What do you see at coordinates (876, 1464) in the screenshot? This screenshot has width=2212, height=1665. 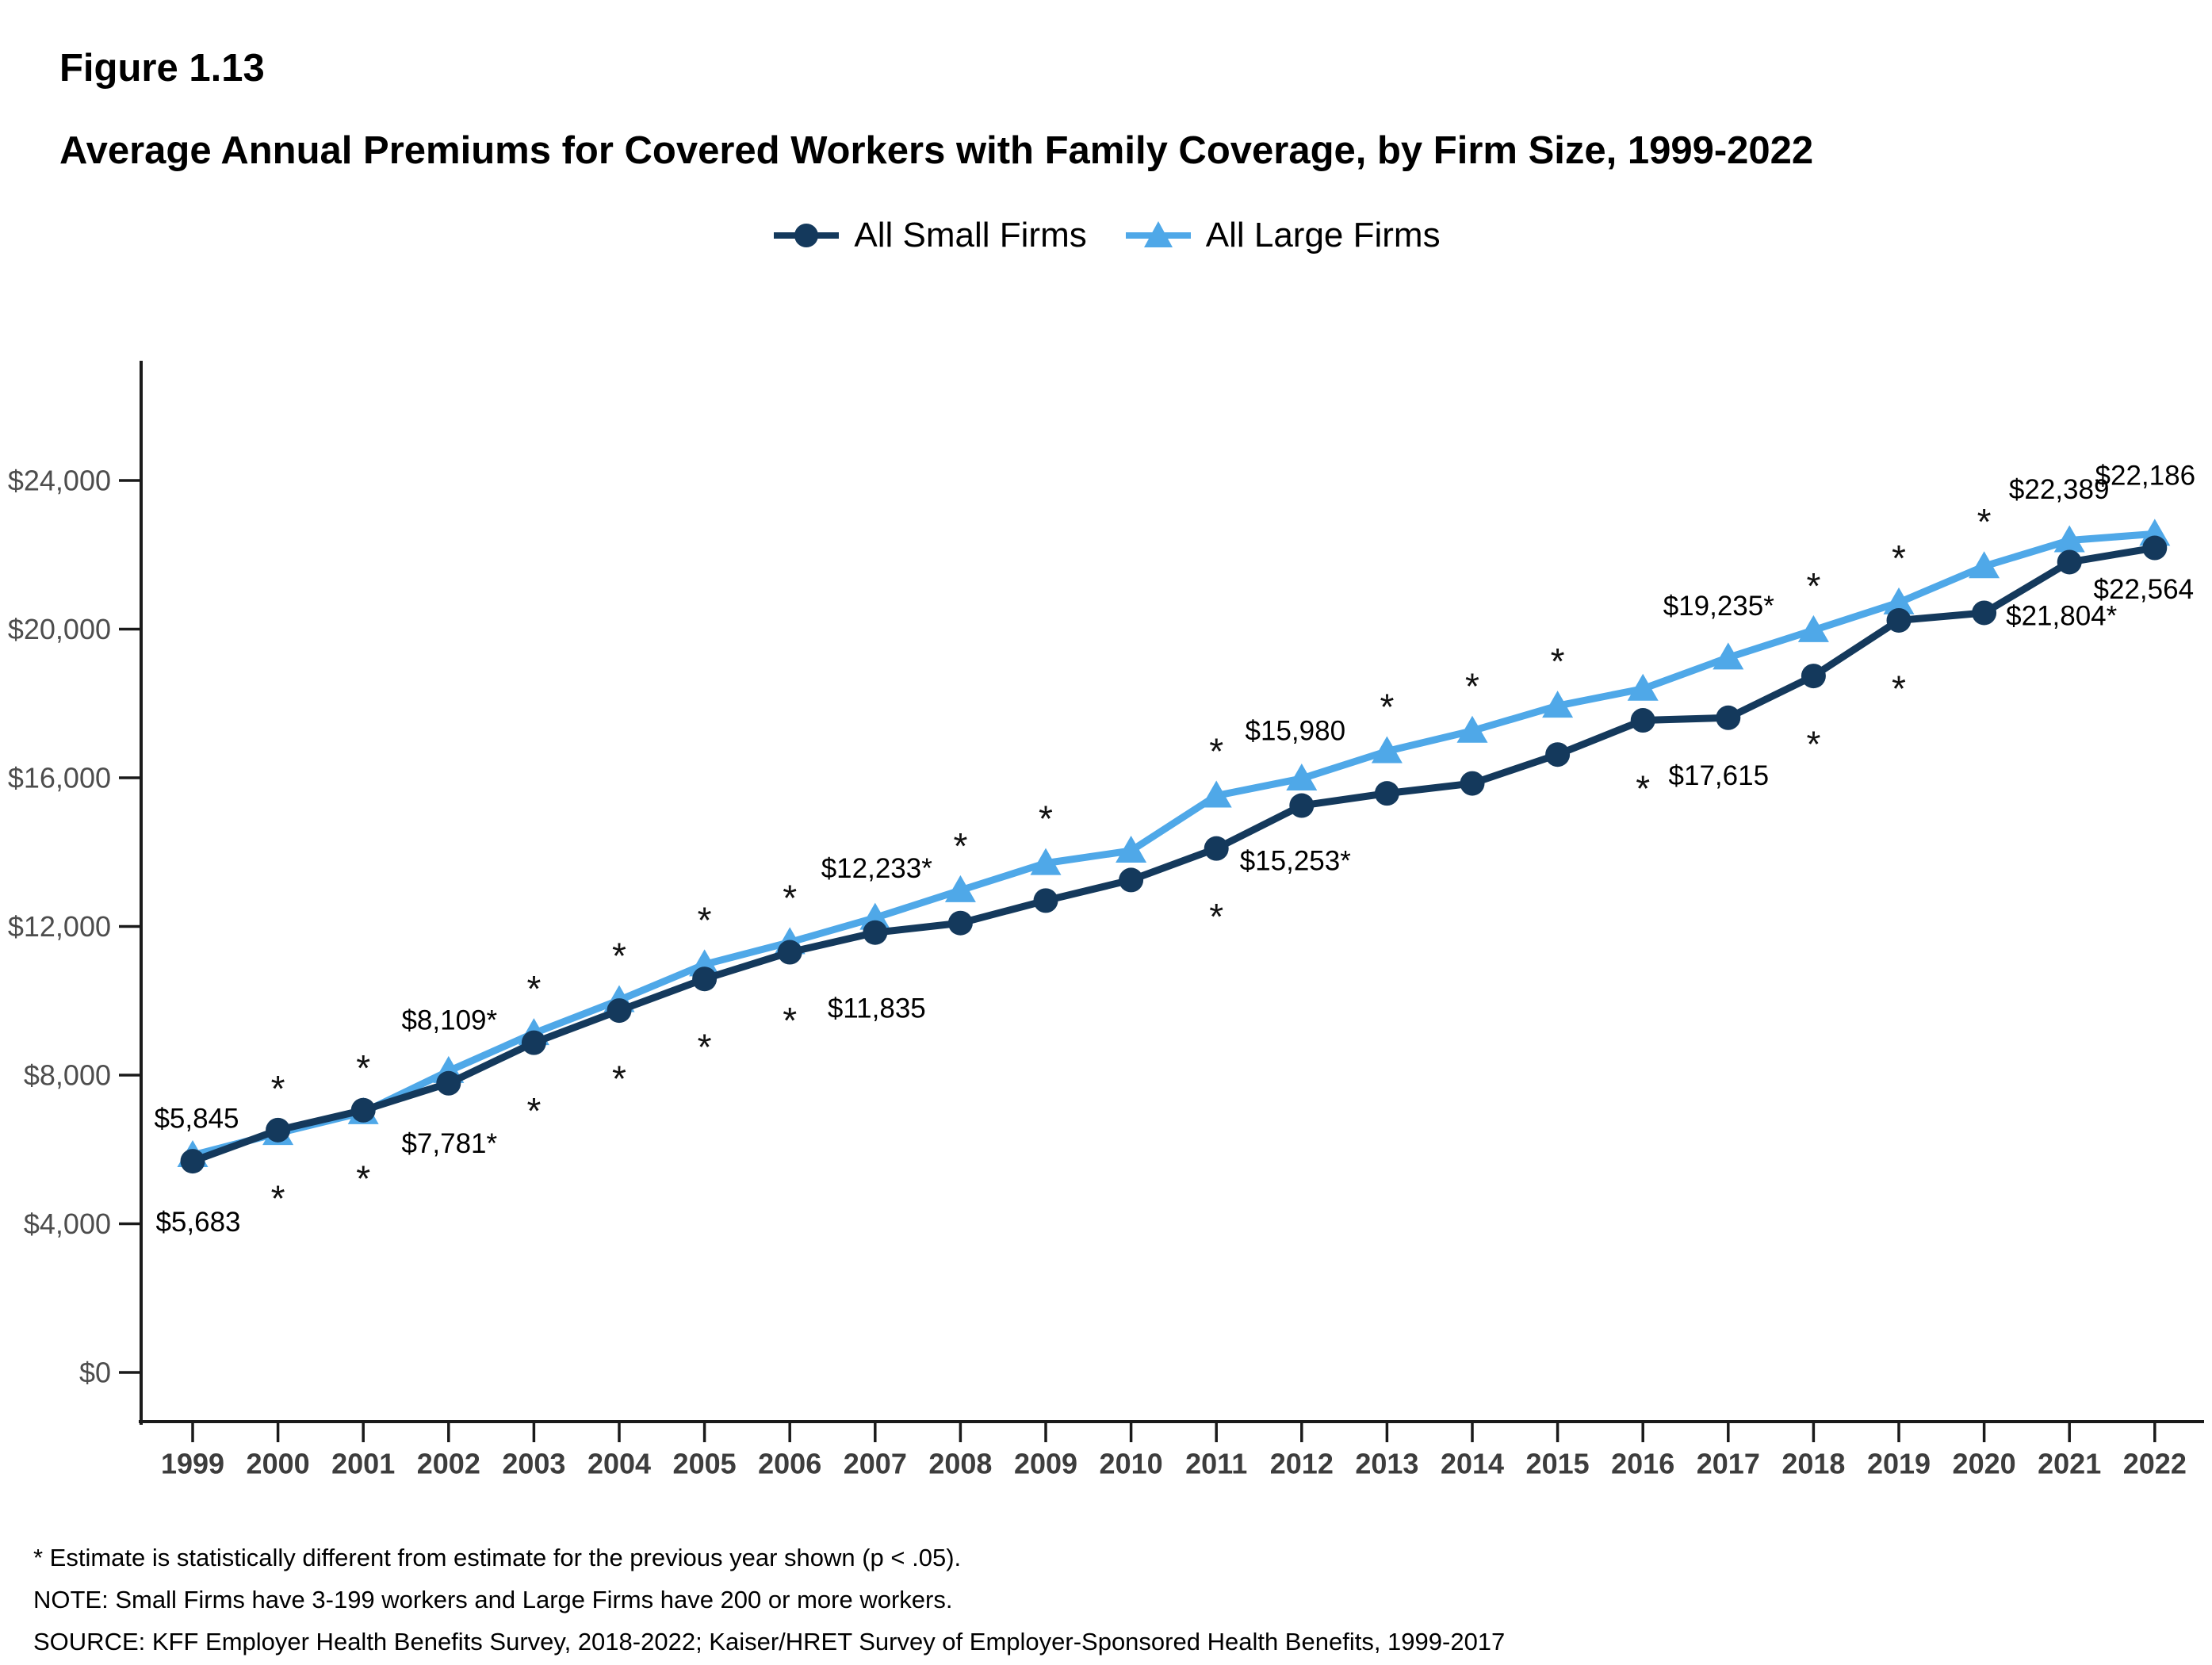 I see `x-tick-label: 2007` at bounding box center [876, 1464].